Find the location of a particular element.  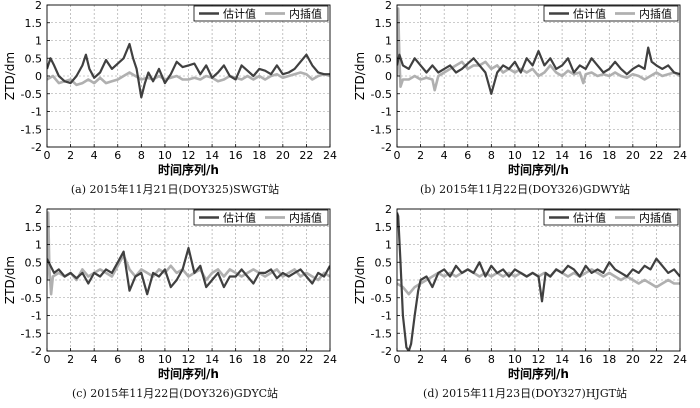

y-tick-label-b-2: -1 is located at coordinates (386, 112).